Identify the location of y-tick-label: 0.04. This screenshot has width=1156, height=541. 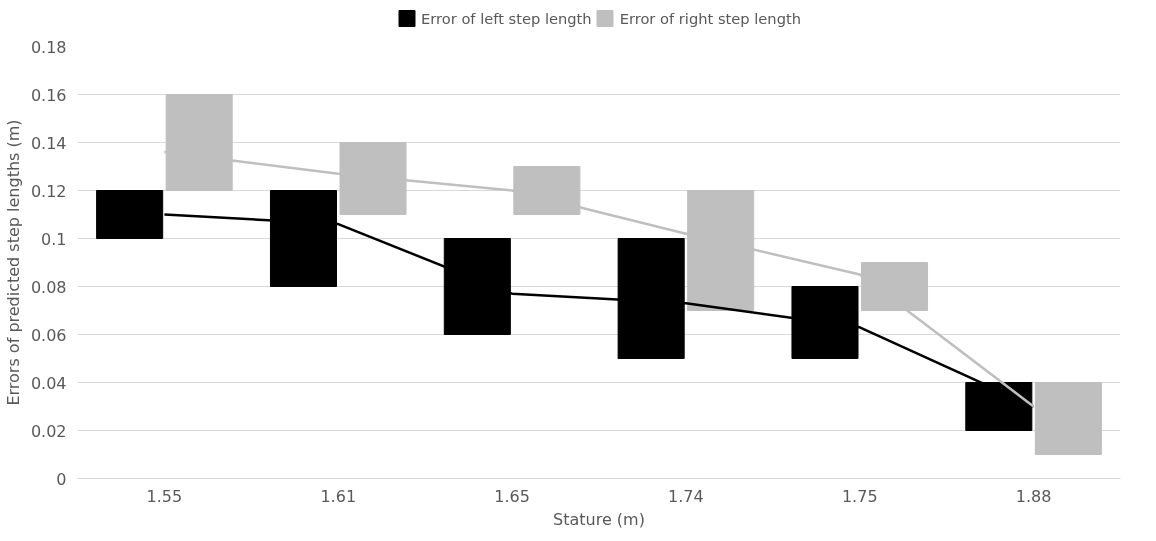
(48, 383).